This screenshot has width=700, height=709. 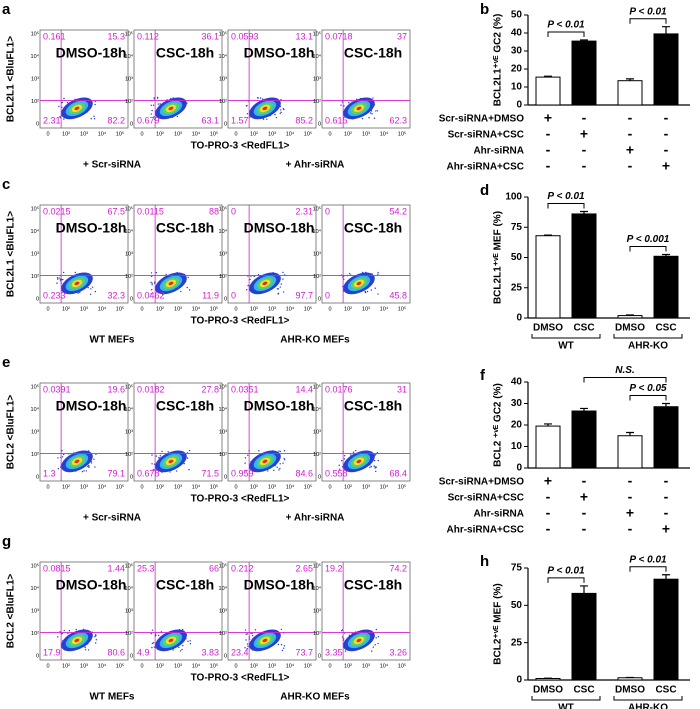 I want to click on quadrant-value: 0.959, so click(x=242, y=473).